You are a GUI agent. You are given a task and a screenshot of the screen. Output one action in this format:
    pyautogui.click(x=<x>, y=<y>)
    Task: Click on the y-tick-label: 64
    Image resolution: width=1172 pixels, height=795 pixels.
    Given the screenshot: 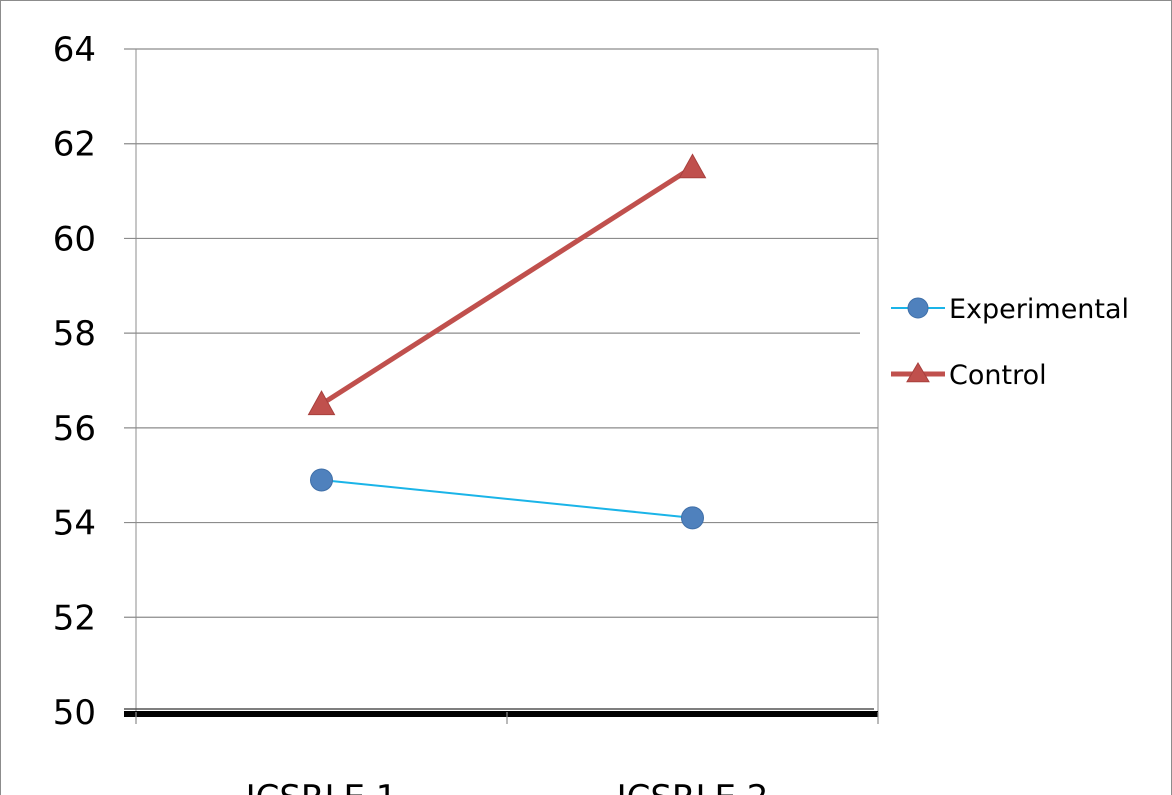 What is the action you would take?
    pyautogui.click(x=74, y=50)
    